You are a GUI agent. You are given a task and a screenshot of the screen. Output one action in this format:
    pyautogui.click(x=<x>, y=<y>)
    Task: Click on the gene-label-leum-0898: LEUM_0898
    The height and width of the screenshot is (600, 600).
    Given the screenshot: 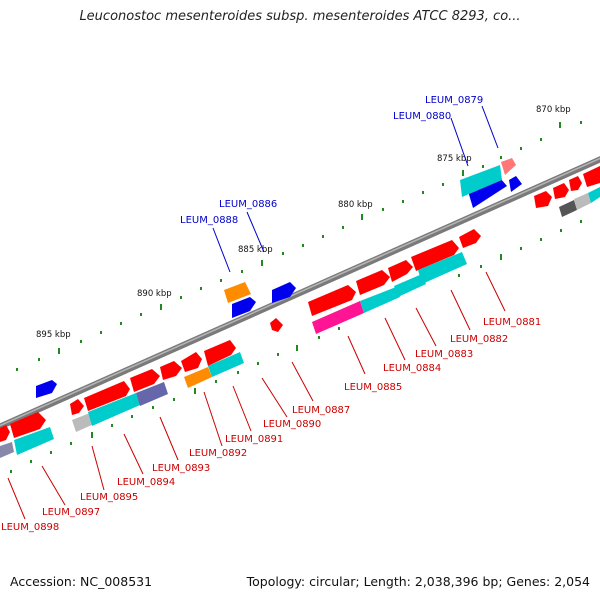 What is the action you would take?
    pyautogui.click(x=30, y=527)
    